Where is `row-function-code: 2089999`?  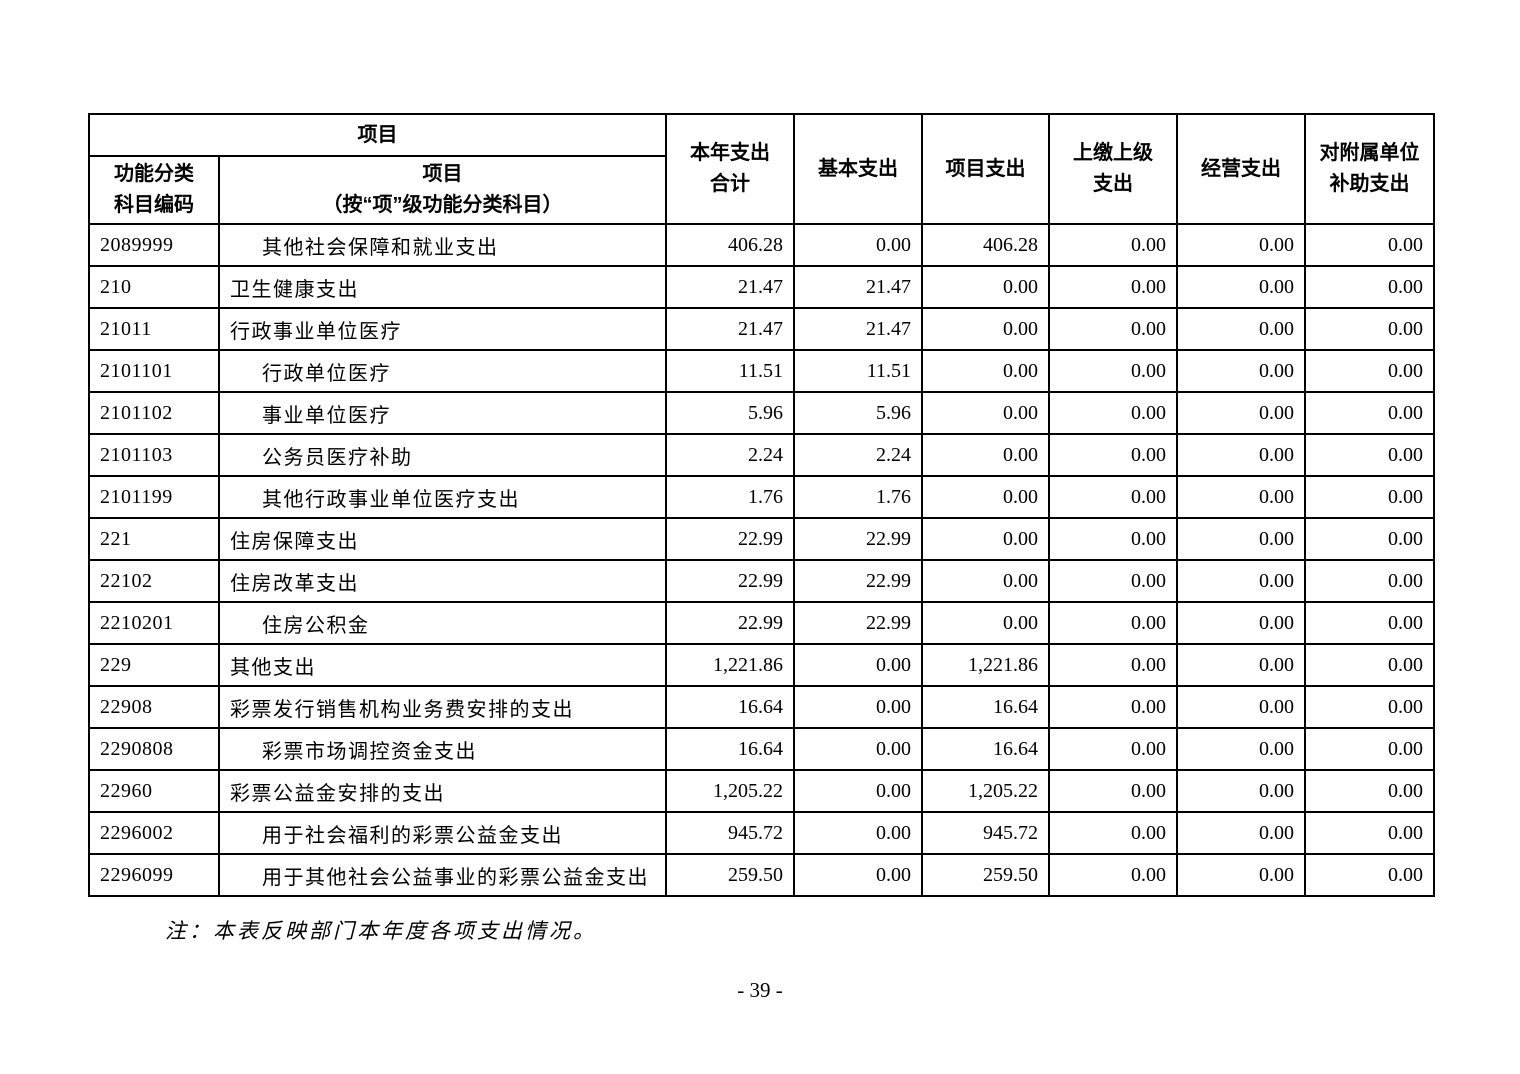 row-function-code: 2089999 is located at coordinates (154, 245).